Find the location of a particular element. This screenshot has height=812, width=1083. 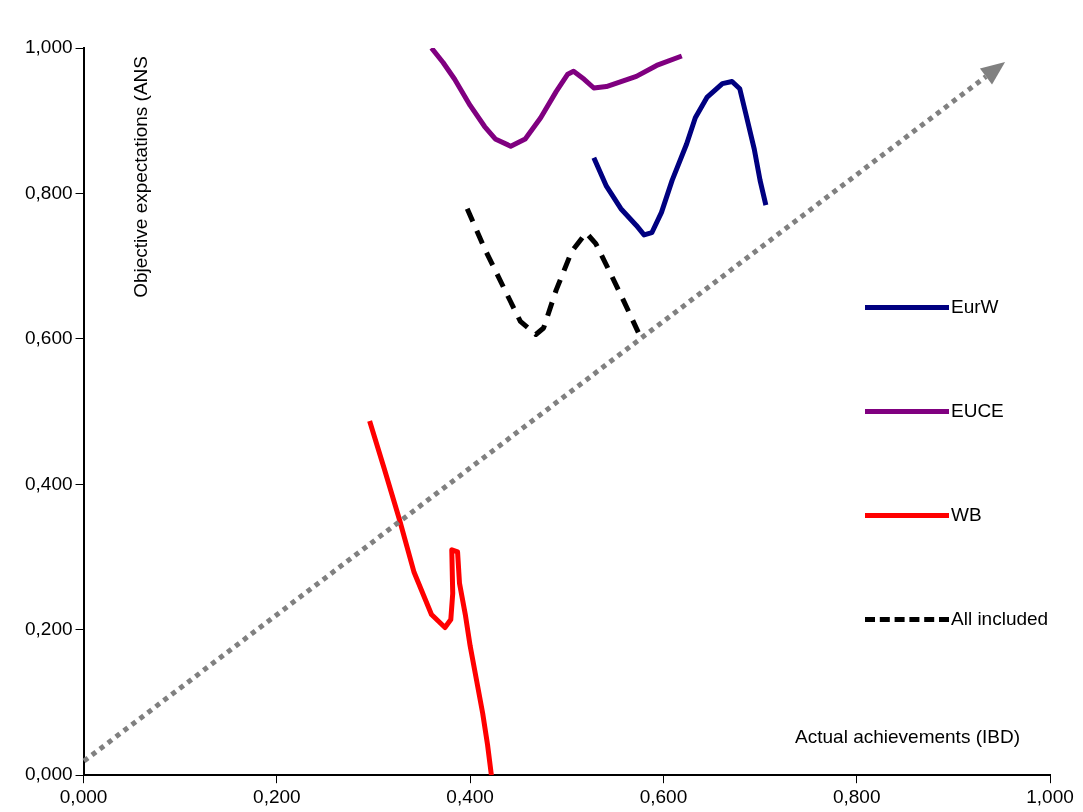

y-tick-label: 0,200 is located at coordinates (49, 628).